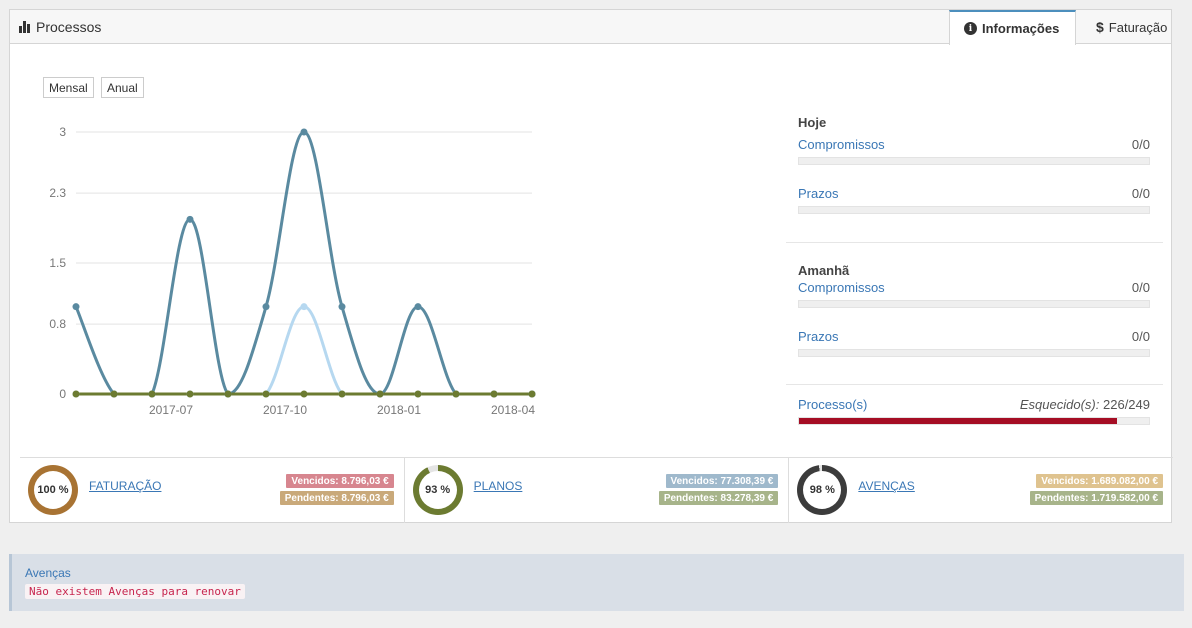  What do you see at coordinates (399, 410) in the screenshot?
I see `x-tick-label: 2018-01` at bounding box center [399, 410].